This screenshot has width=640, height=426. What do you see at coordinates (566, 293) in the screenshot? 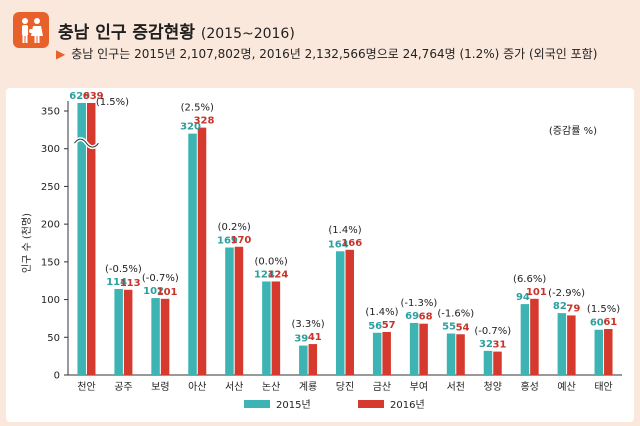
I see `change-label: (-2.9%)` at bounding box center [566, 293].